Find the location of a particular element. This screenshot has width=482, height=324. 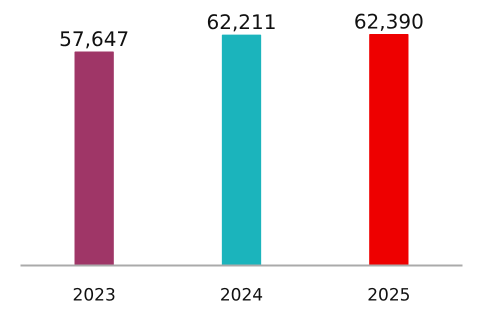

data-label: 62,211 is located at coordinates (241, 22).